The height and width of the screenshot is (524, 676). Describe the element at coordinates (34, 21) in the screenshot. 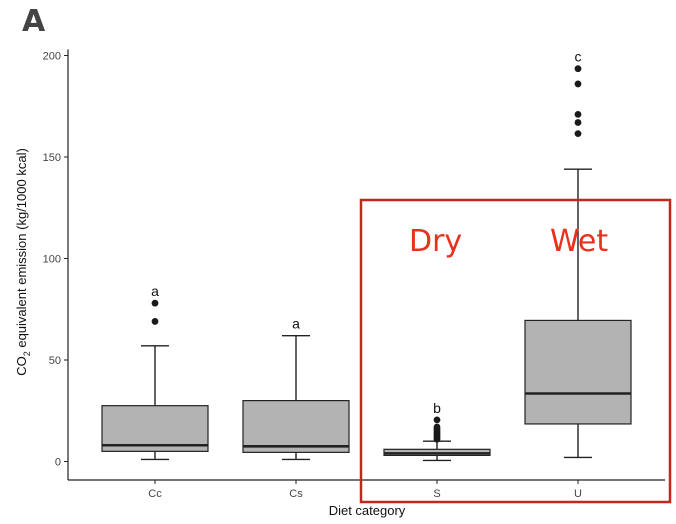

I see `panel-label: A` at that location.